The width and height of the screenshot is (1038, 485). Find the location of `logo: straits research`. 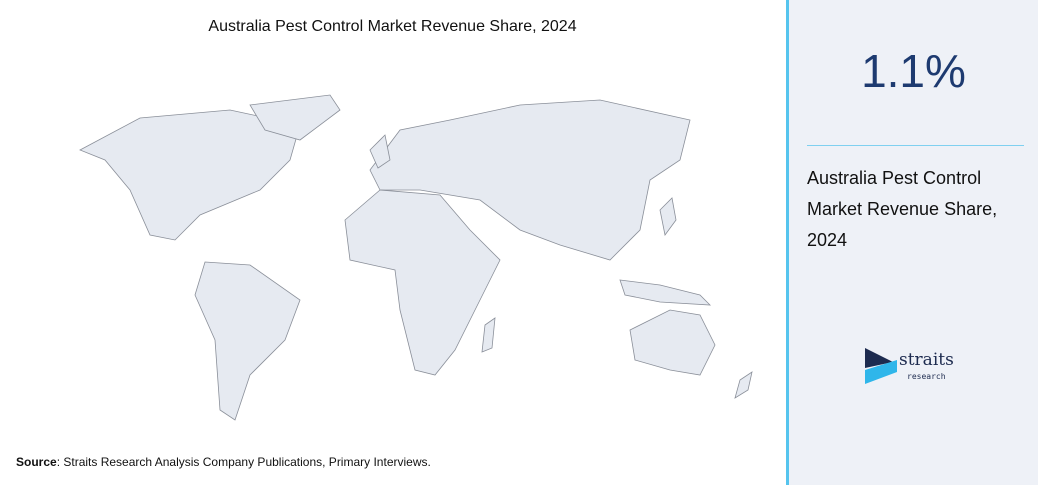

logo: straits research is located at coordinates (908, 368).